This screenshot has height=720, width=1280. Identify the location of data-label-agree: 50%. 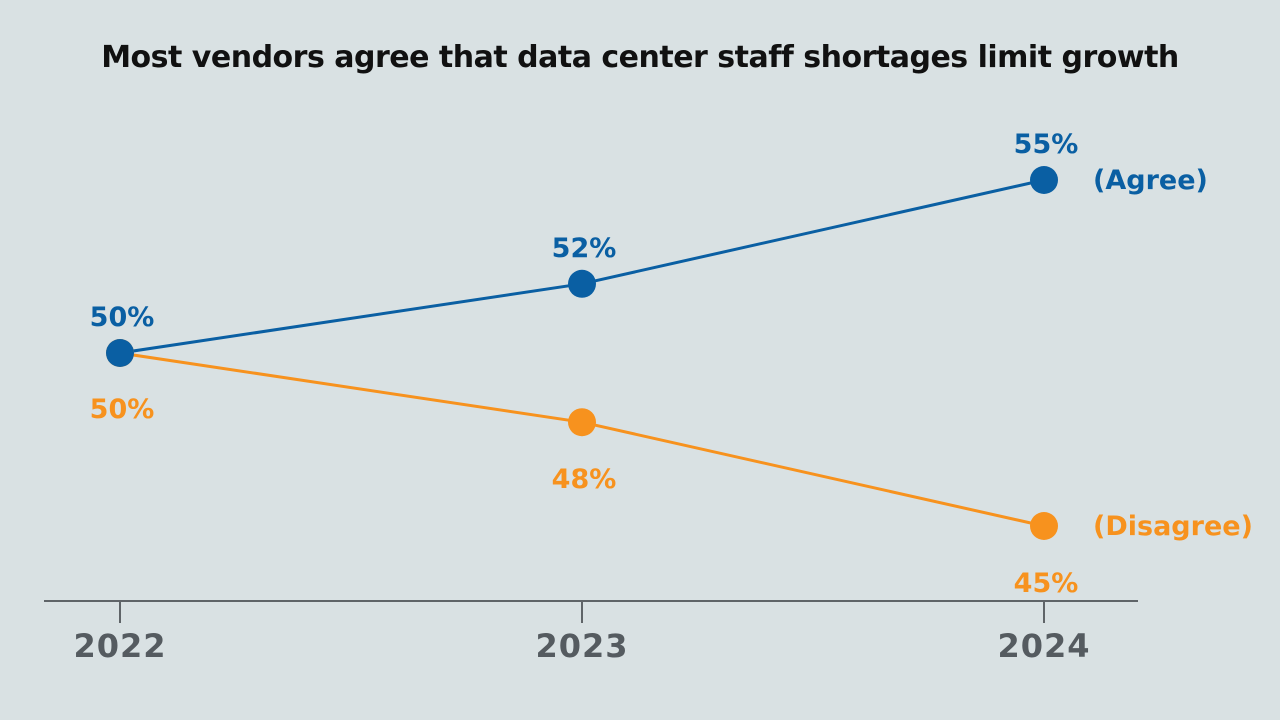
(122, 317).